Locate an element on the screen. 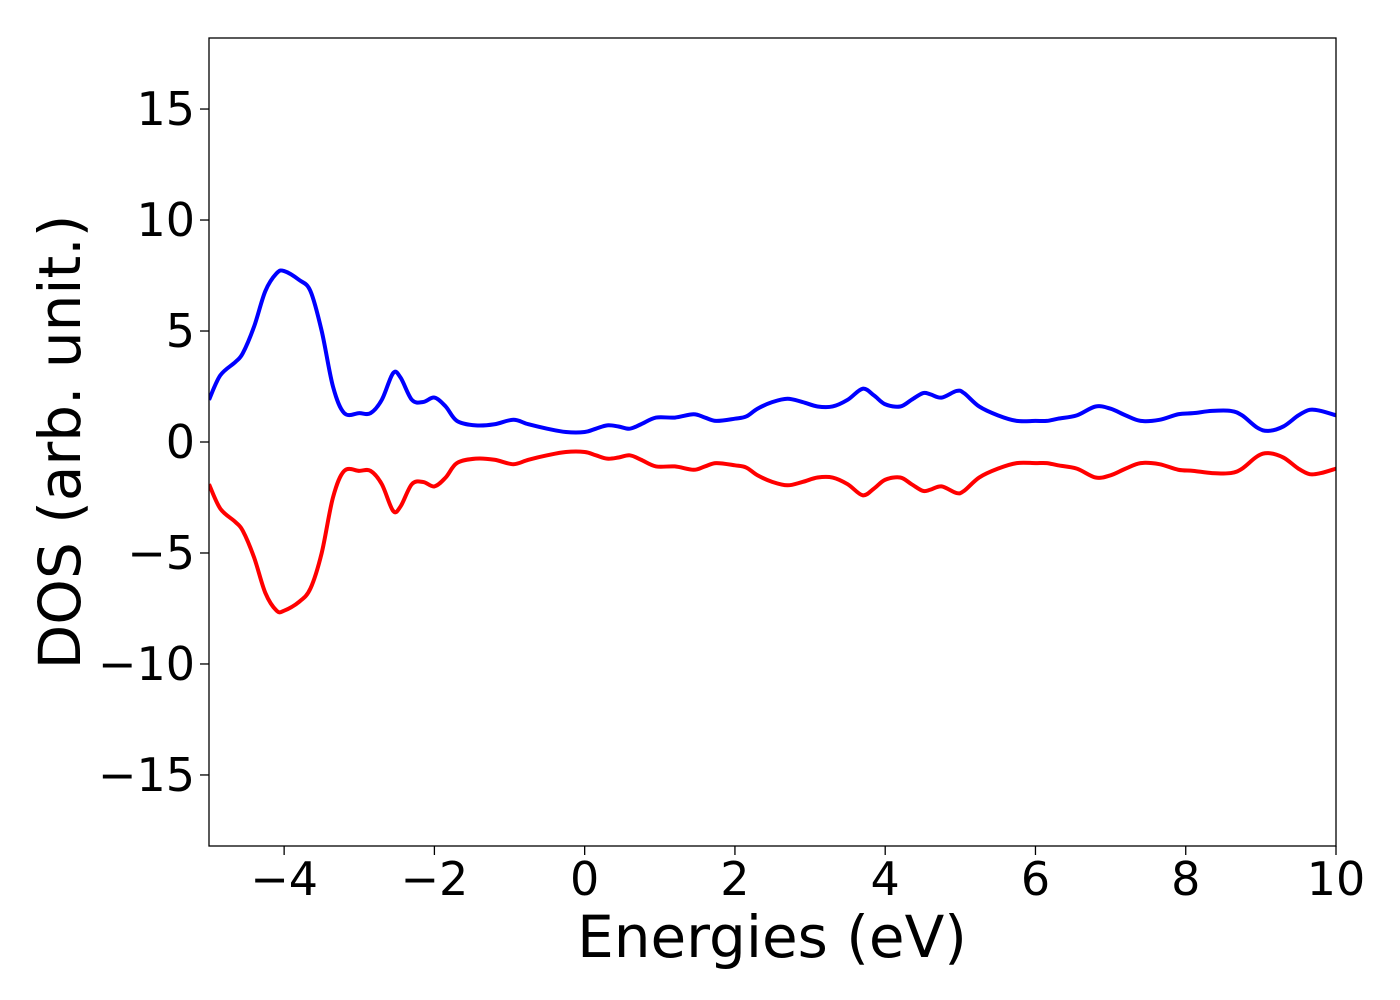 The width and height of the screenshot is (1400, 1000). x-tick-label: −2 is located at coordinates (434, 879).